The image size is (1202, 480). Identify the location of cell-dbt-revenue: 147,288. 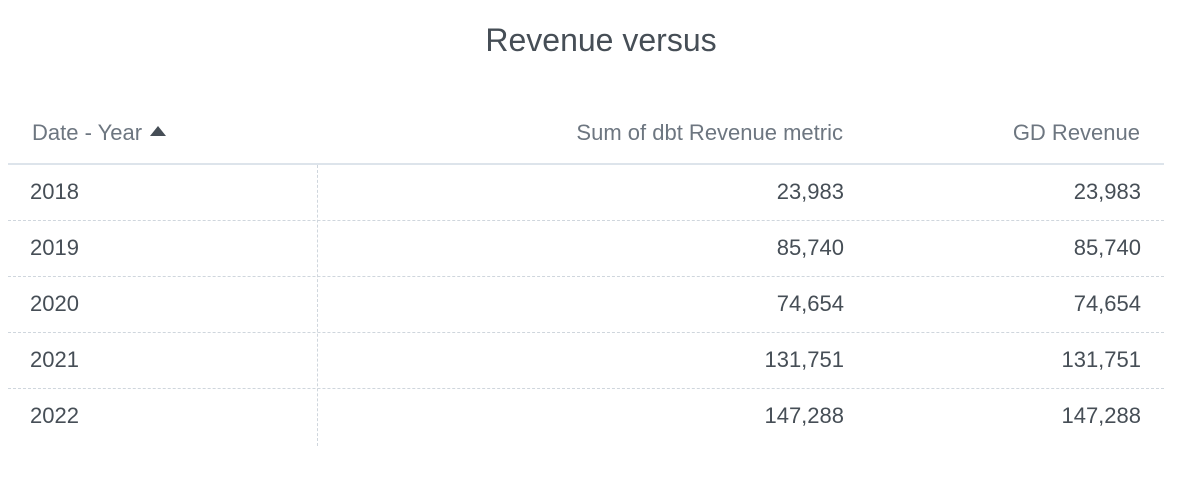
(804, 415).